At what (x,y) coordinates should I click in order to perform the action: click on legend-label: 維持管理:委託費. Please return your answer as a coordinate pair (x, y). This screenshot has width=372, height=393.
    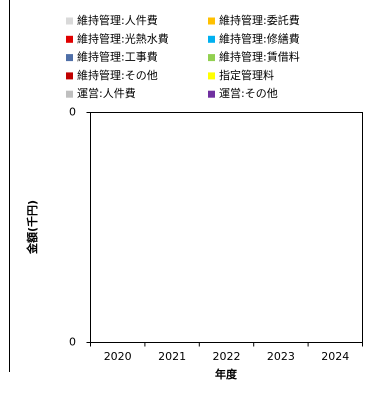
    Looking at the image, I should click on (259, 20).